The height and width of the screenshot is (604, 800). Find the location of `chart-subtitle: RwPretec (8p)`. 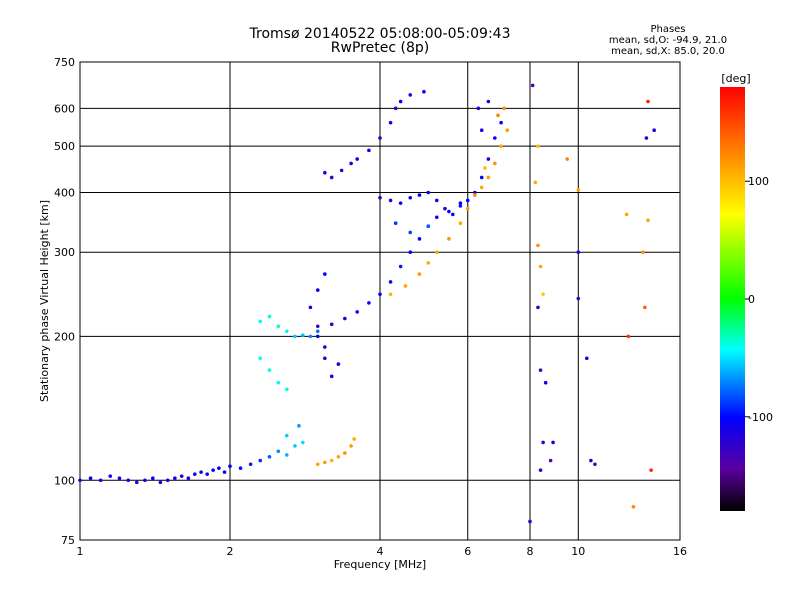

chart-subtitle: RwPretec (8p) is located at coordinates (380, 48).